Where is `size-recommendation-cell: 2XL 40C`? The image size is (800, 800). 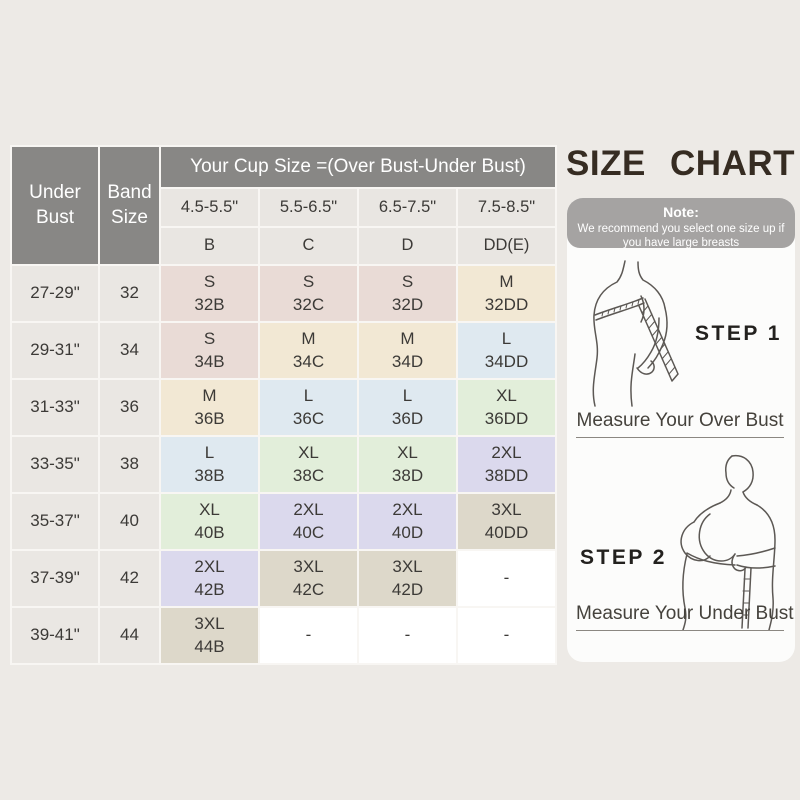 size-recommendation-cell: 2XL 40C is located at coordinates (308, 521).